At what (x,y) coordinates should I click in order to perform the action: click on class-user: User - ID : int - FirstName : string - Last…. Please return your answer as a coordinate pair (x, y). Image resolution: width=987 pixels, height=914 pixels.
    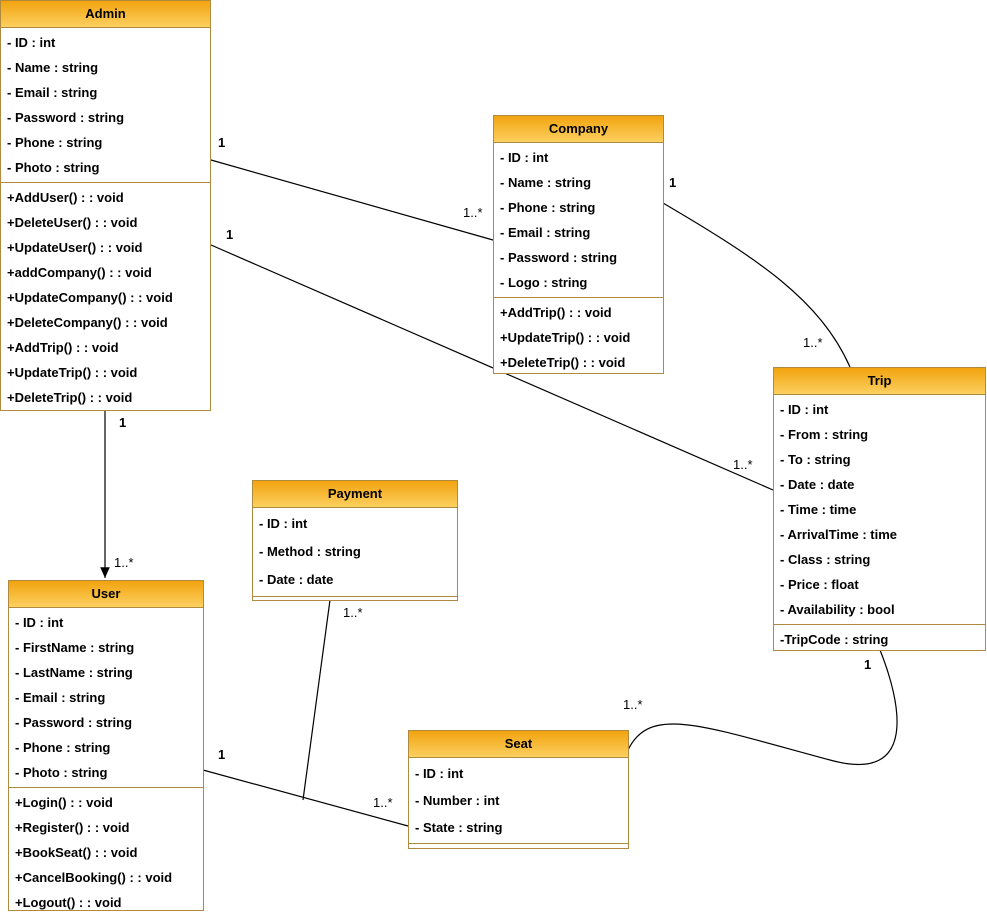
    Looking at the image, I should click on (106, 745).